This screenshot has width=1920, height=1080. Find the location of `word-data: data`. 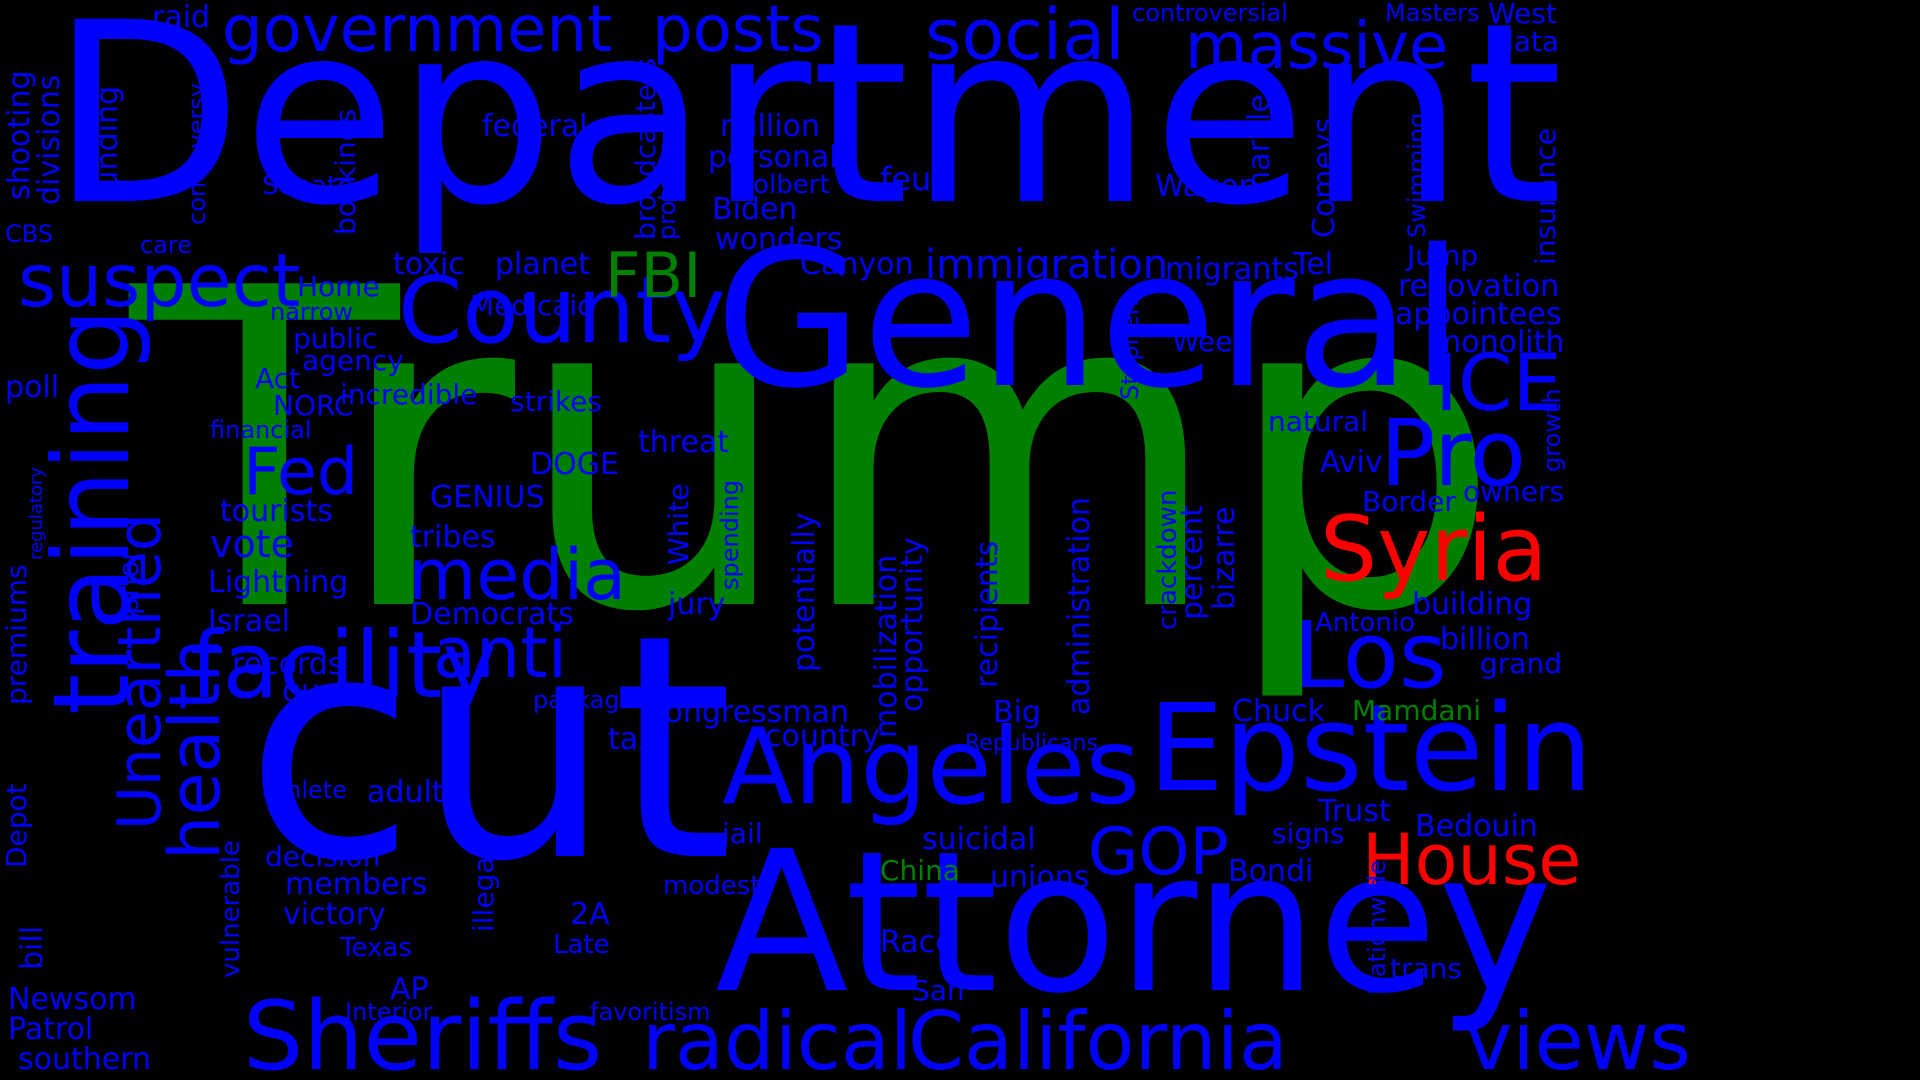

word-data: data is located at coordinates (1528, 41).